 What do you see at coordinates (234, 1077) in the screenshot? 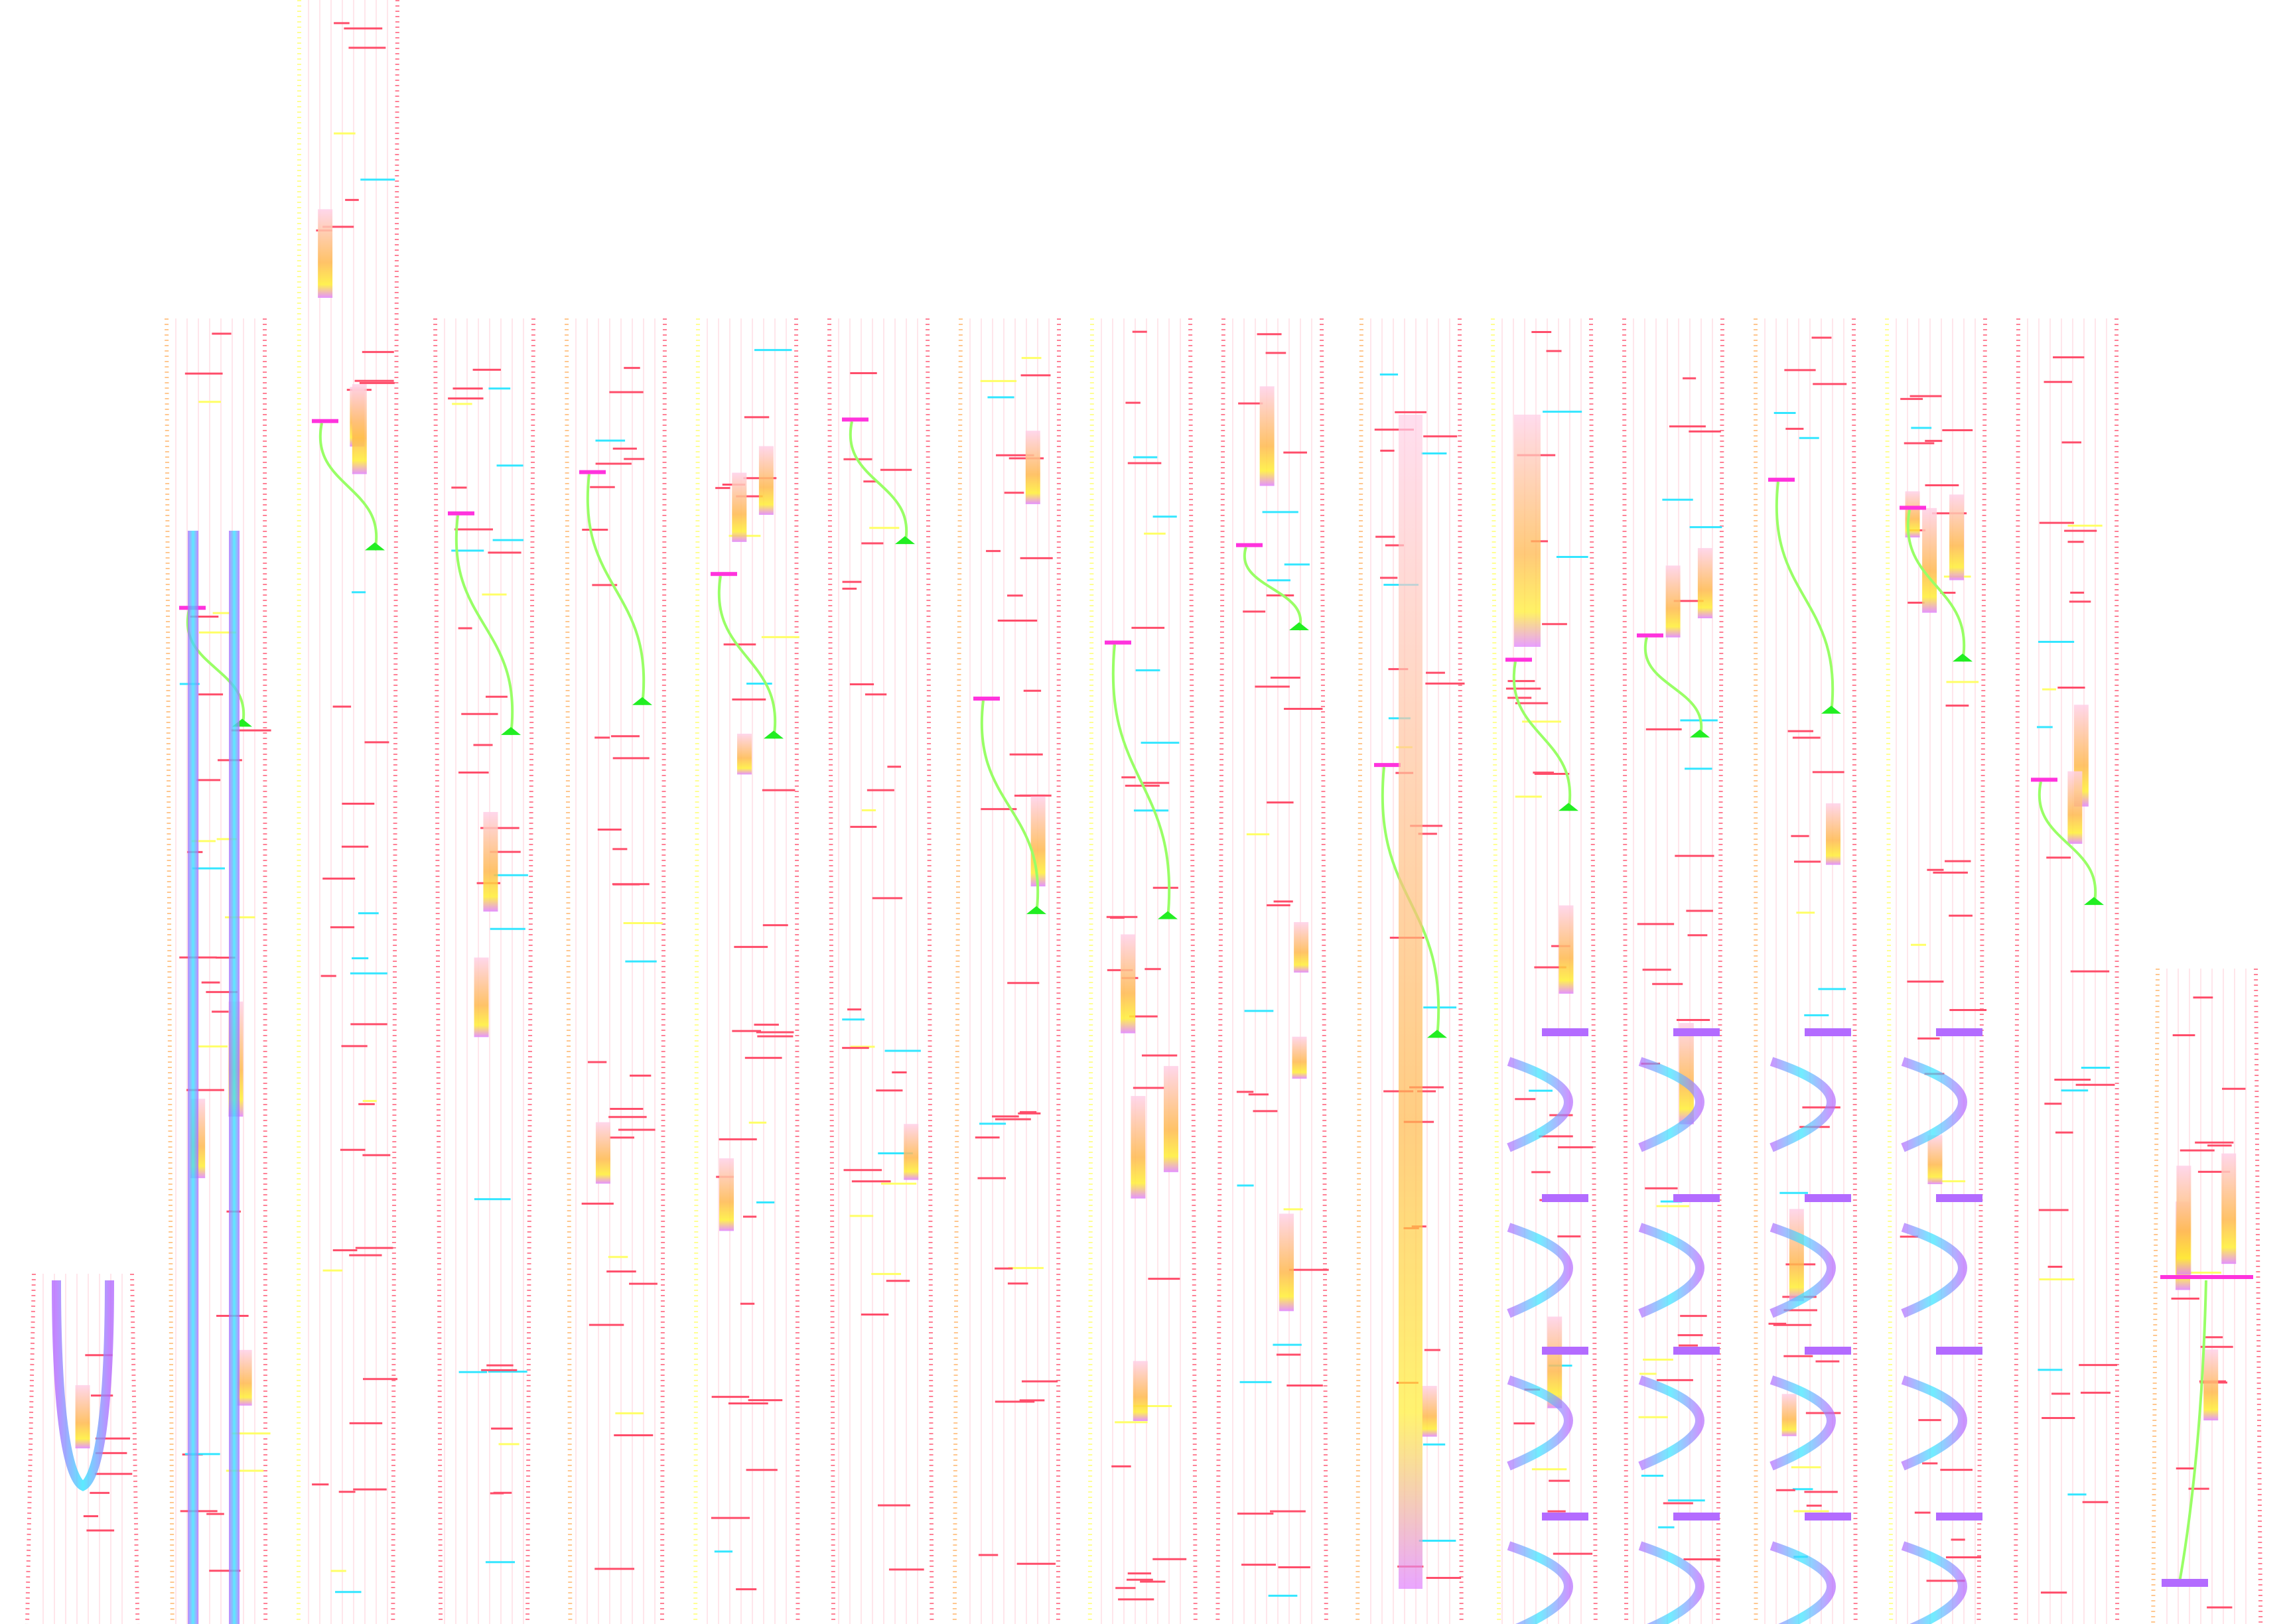
I see `cyan-track` at bounding box center [234, 1077].